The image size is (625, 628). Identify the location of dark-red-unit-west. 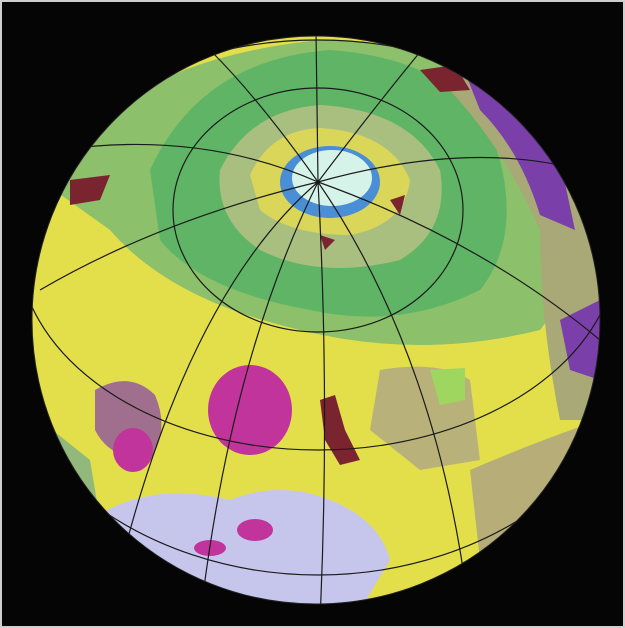
(90, 190).